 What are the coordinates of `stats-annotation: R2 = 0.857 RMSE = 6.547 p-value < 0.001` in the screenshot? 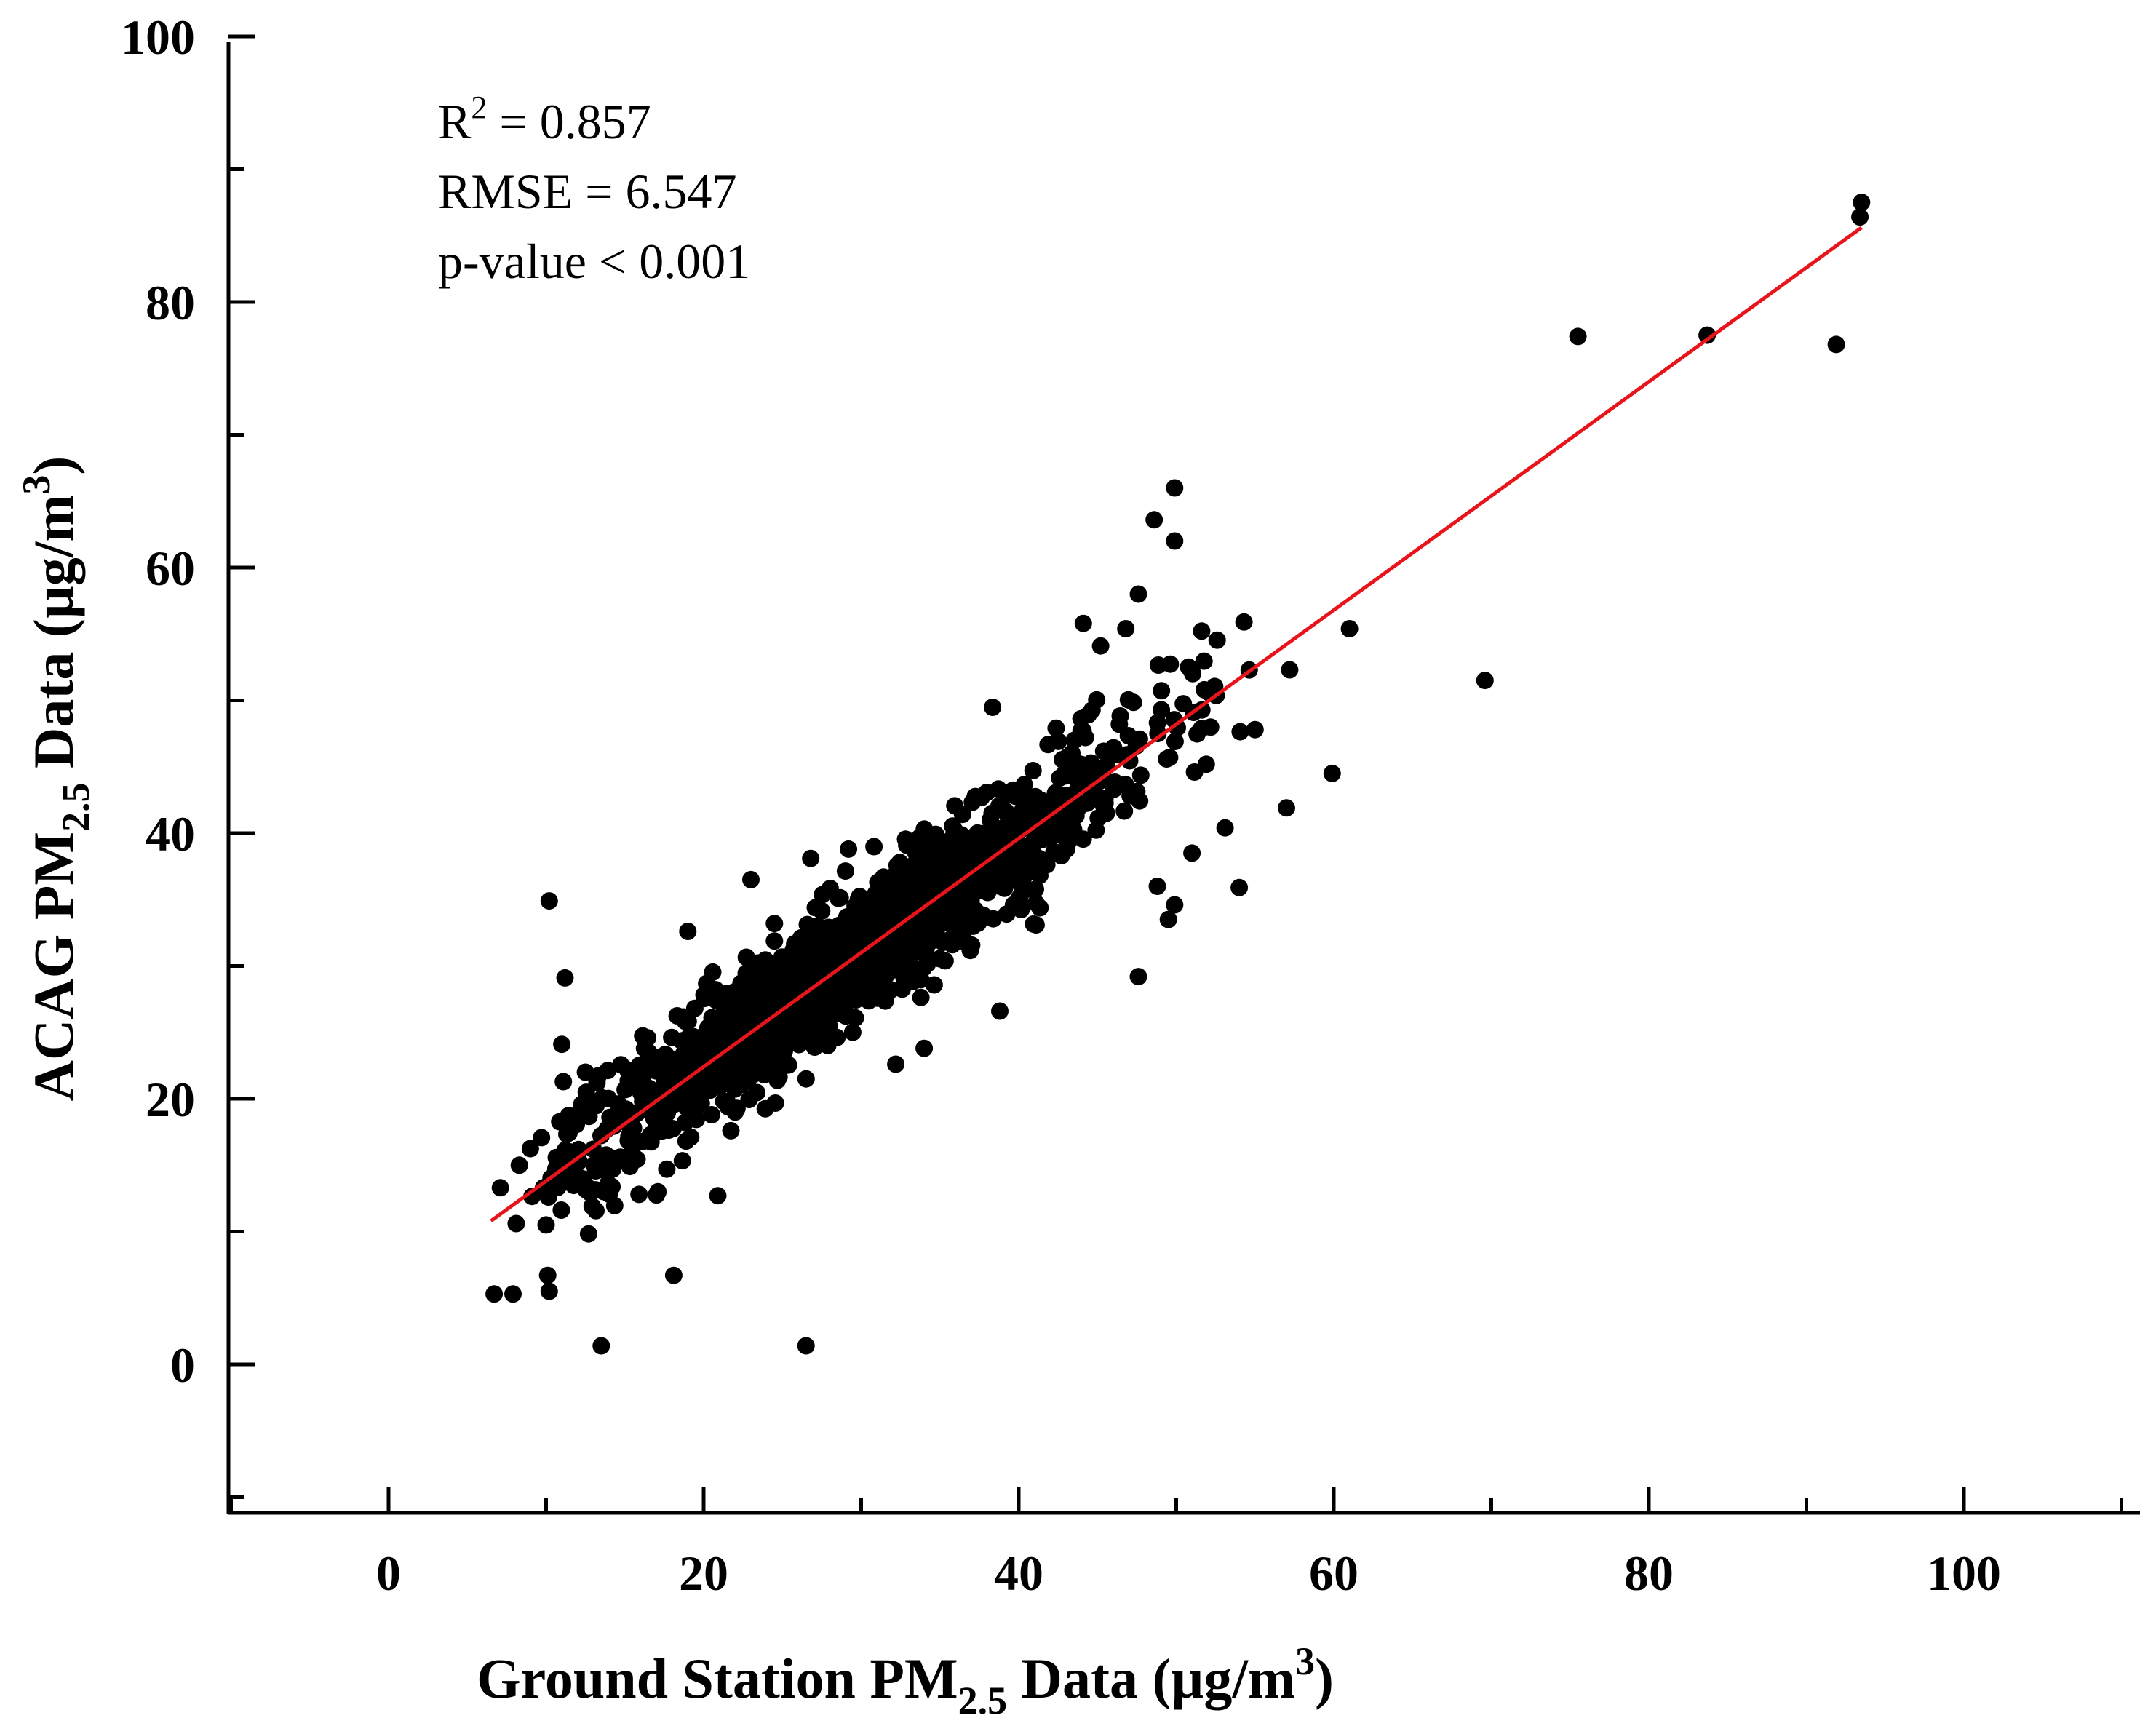 It's located at (594, 189).